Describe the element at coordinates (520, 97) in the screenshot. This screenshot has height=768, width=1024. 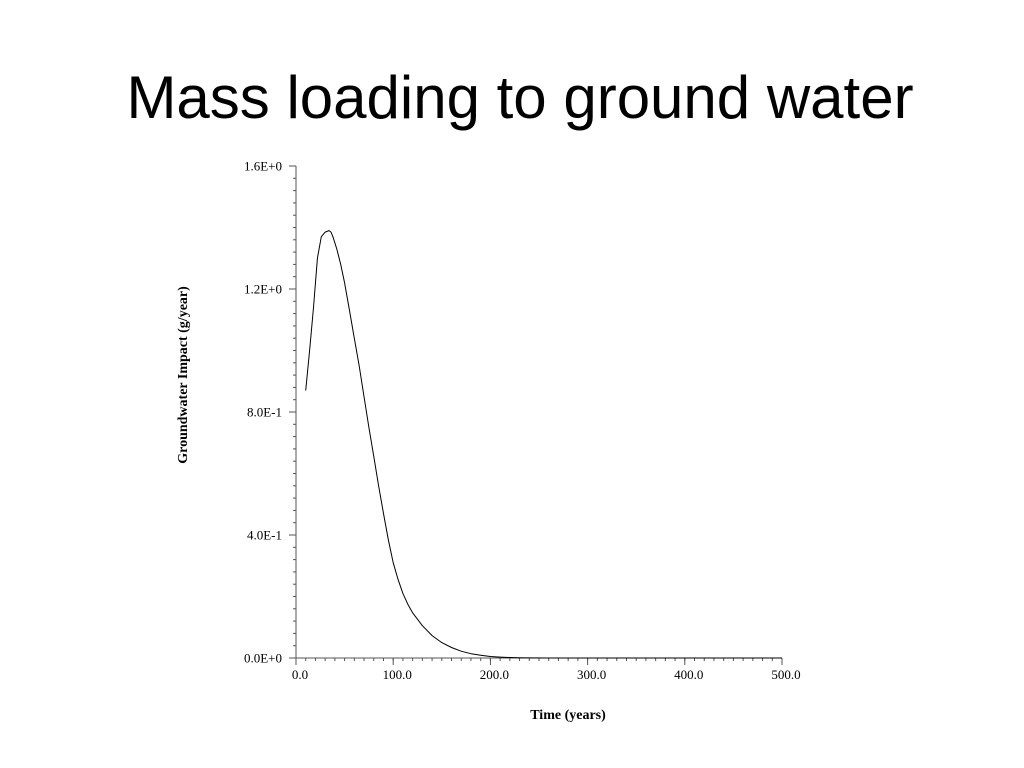
I see `slide-title: Mass loading to ground water` at that location.